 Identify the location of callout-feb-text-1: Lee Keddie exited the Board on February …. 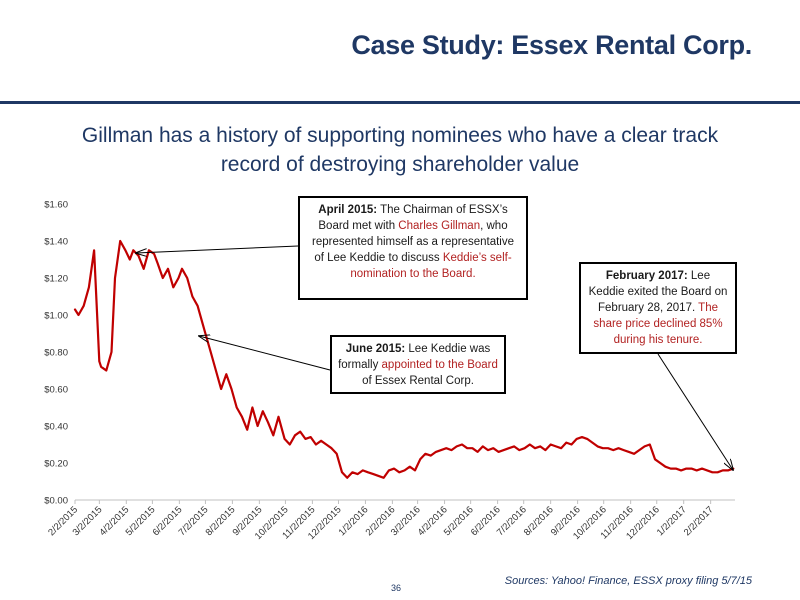
(658, 292).